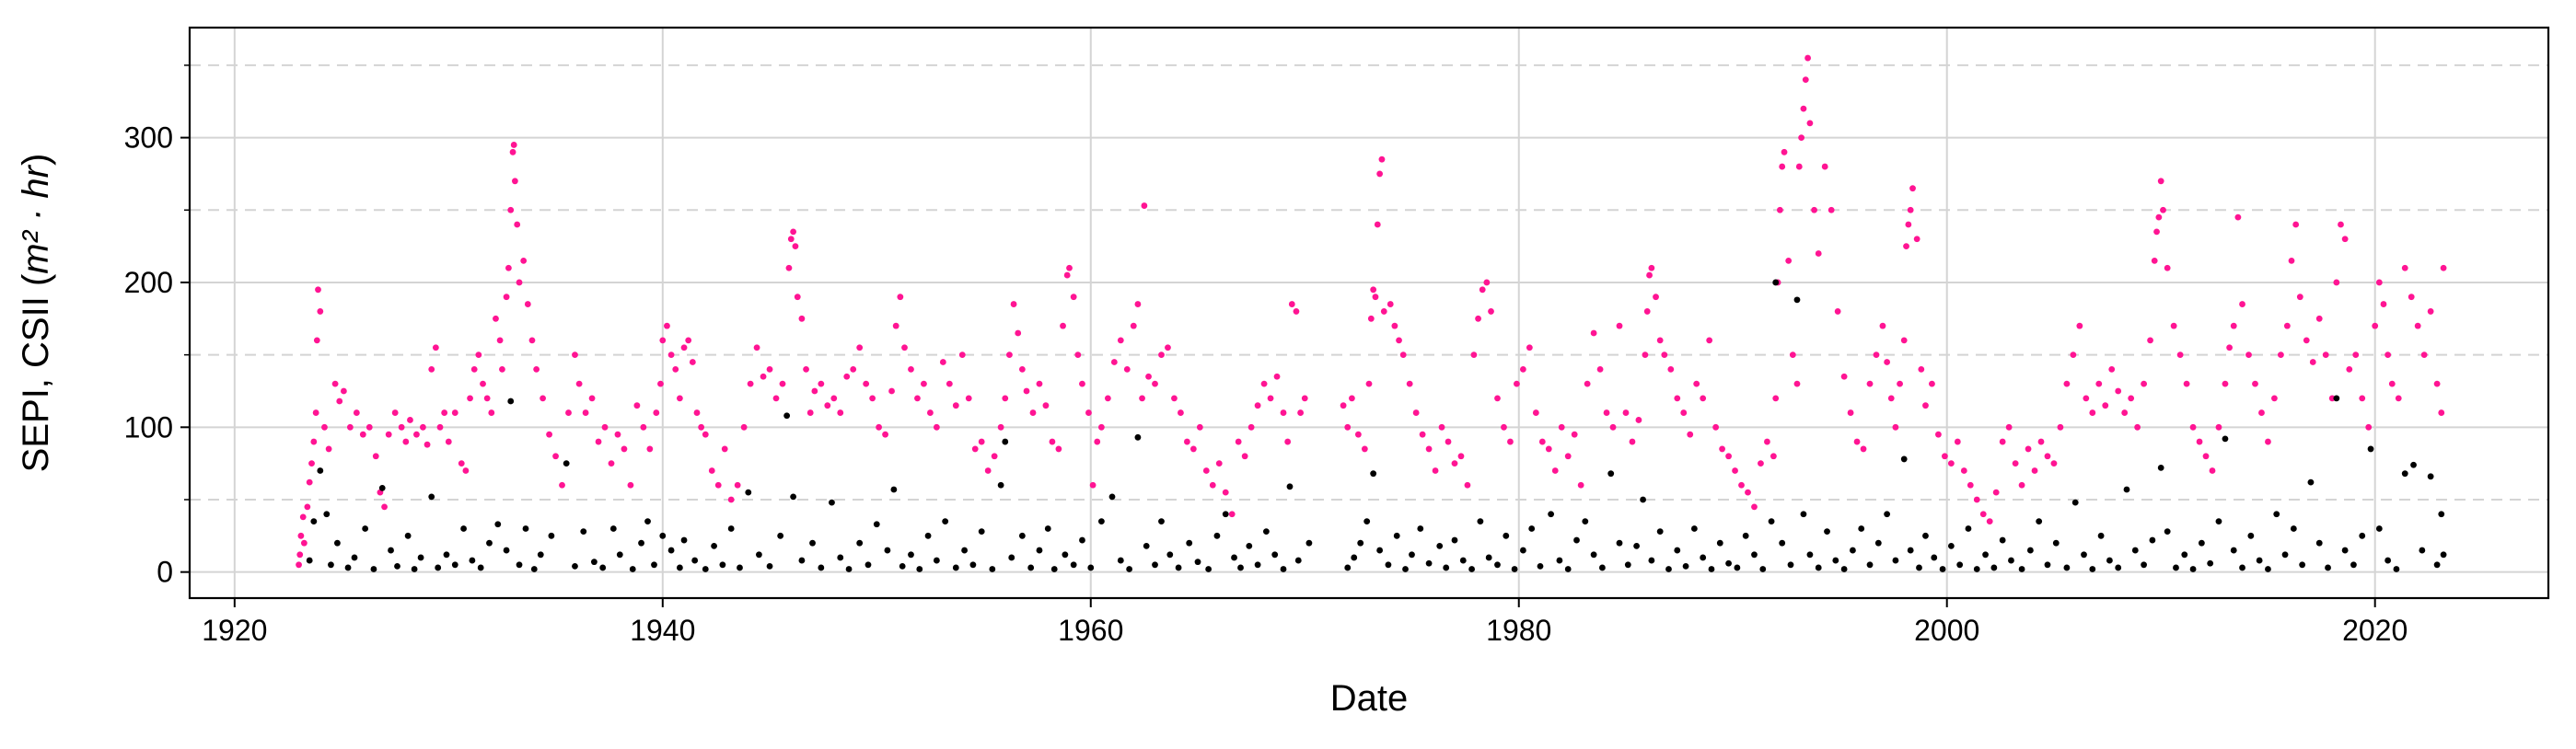  I want to click on x-tick-label: 2000, so click(1946, 630).